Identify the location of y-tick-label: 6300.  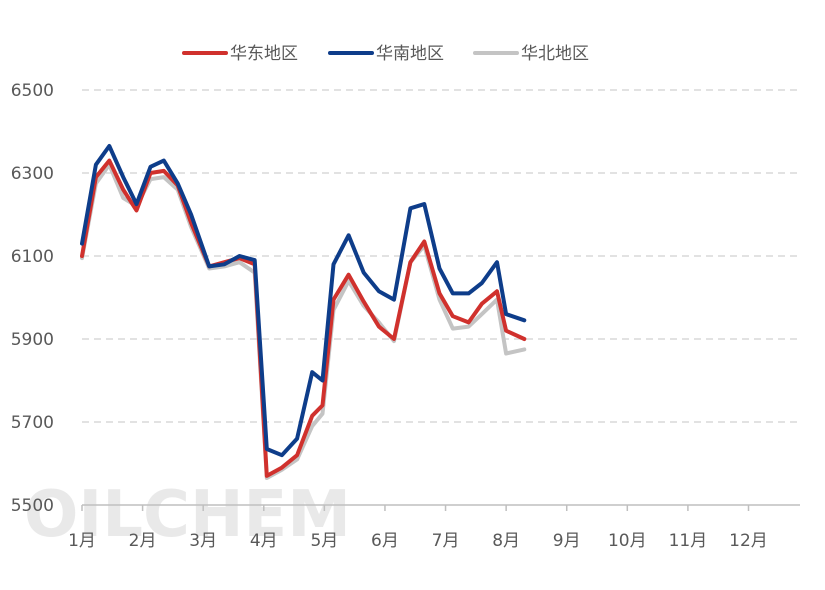
(32, 174).